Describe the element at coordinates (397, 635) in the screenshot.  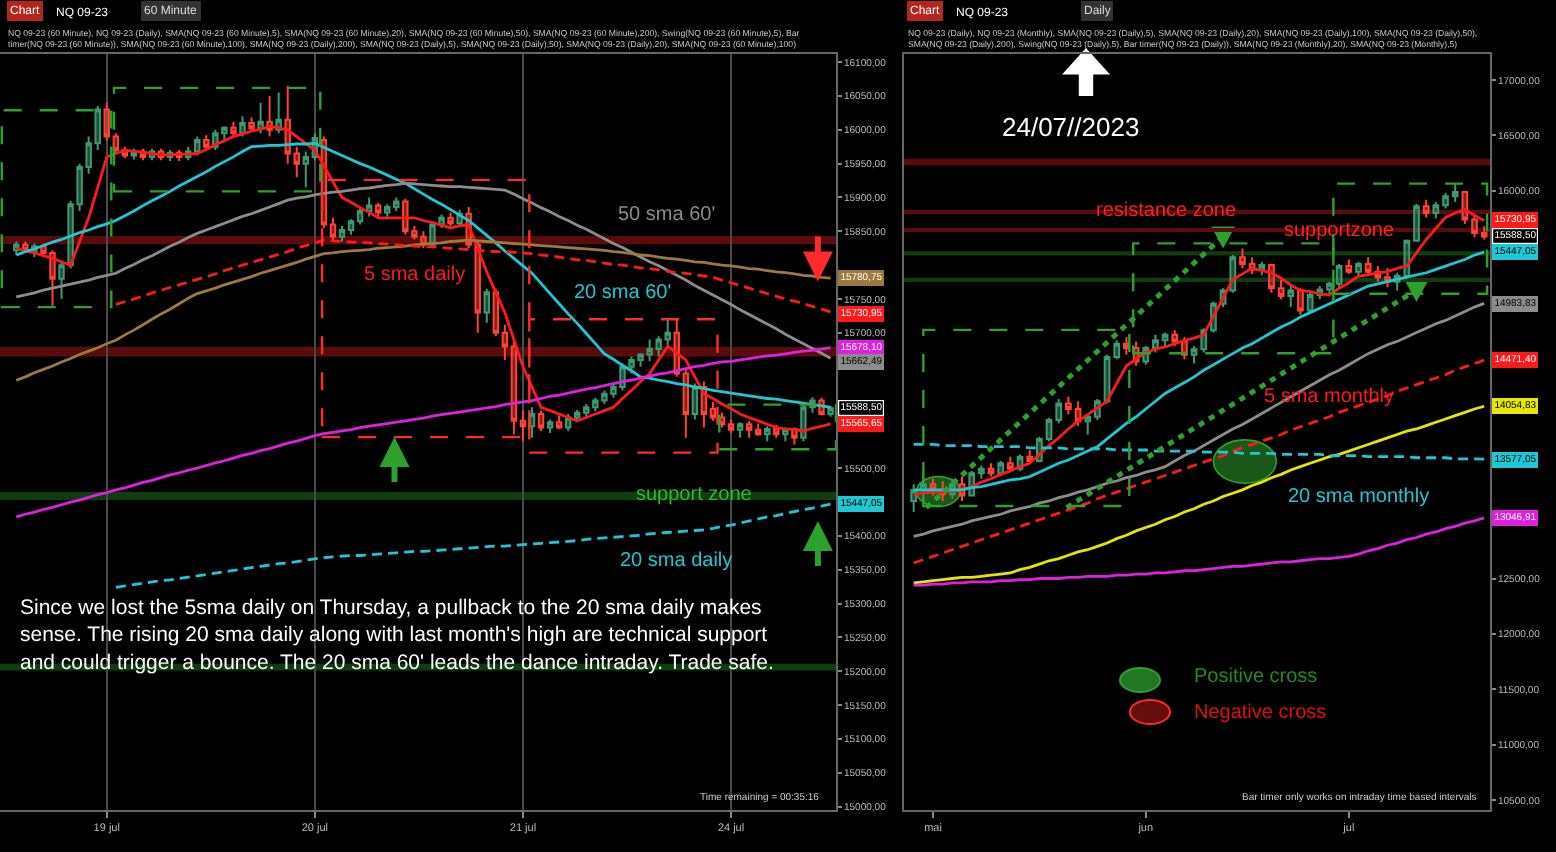
I see `annotation: Since we lost the 5sma daily on Thursday, a pullback to the 20 sma daily makes sense. The rising 20 sma daily along with last month's high are technical support and could trigger a bounce. The 20 sma 60' leads the dance intraday. Trade safe.` at that location.